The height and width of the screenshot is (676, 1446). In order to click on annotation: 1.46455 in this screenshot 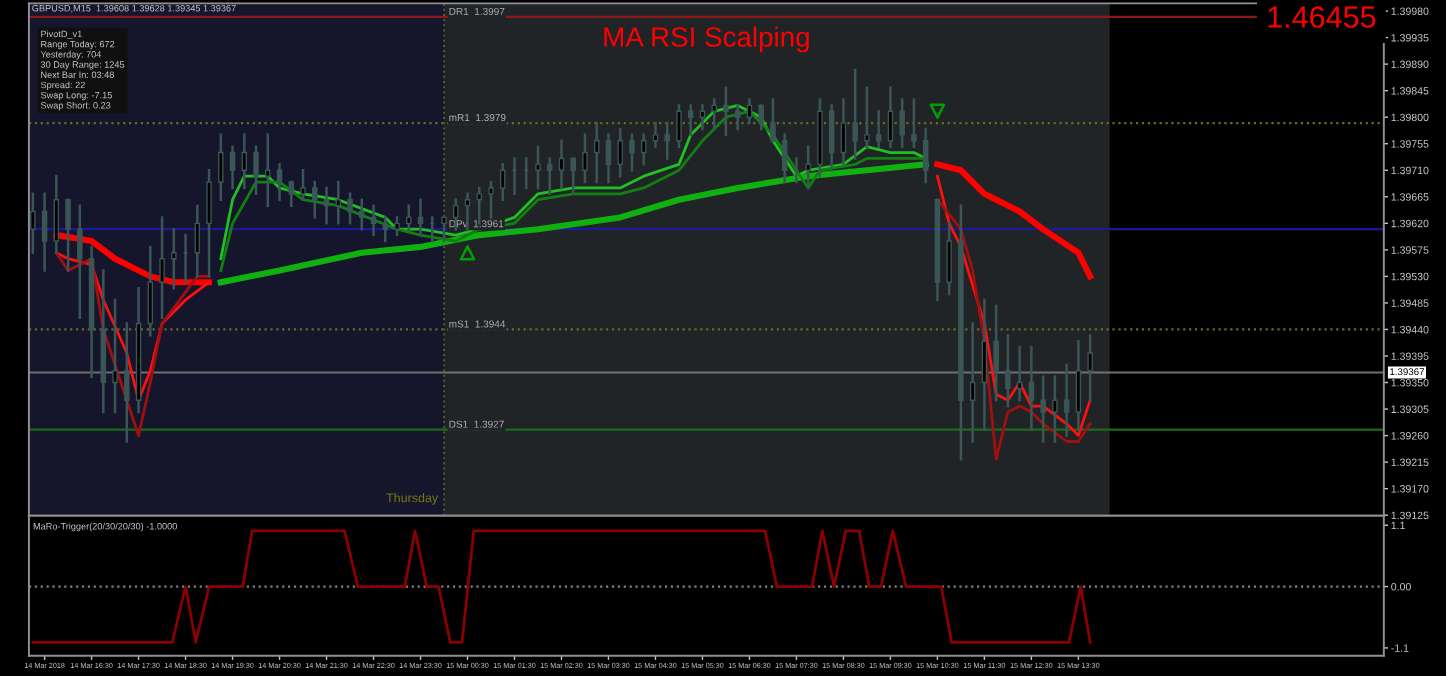, I will do `click(1322, 17)`.